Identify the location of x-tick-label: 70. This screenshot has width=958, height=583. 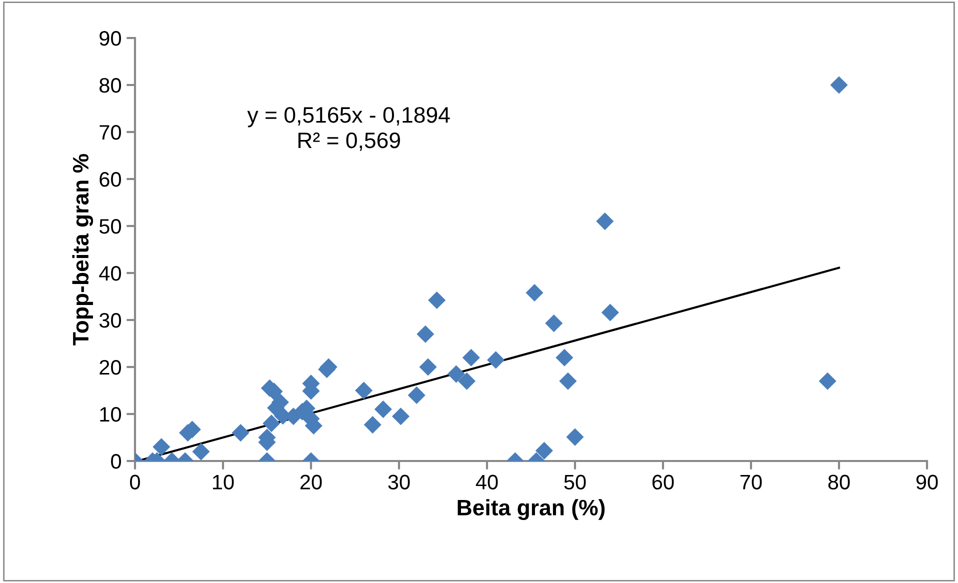
(751, 482).